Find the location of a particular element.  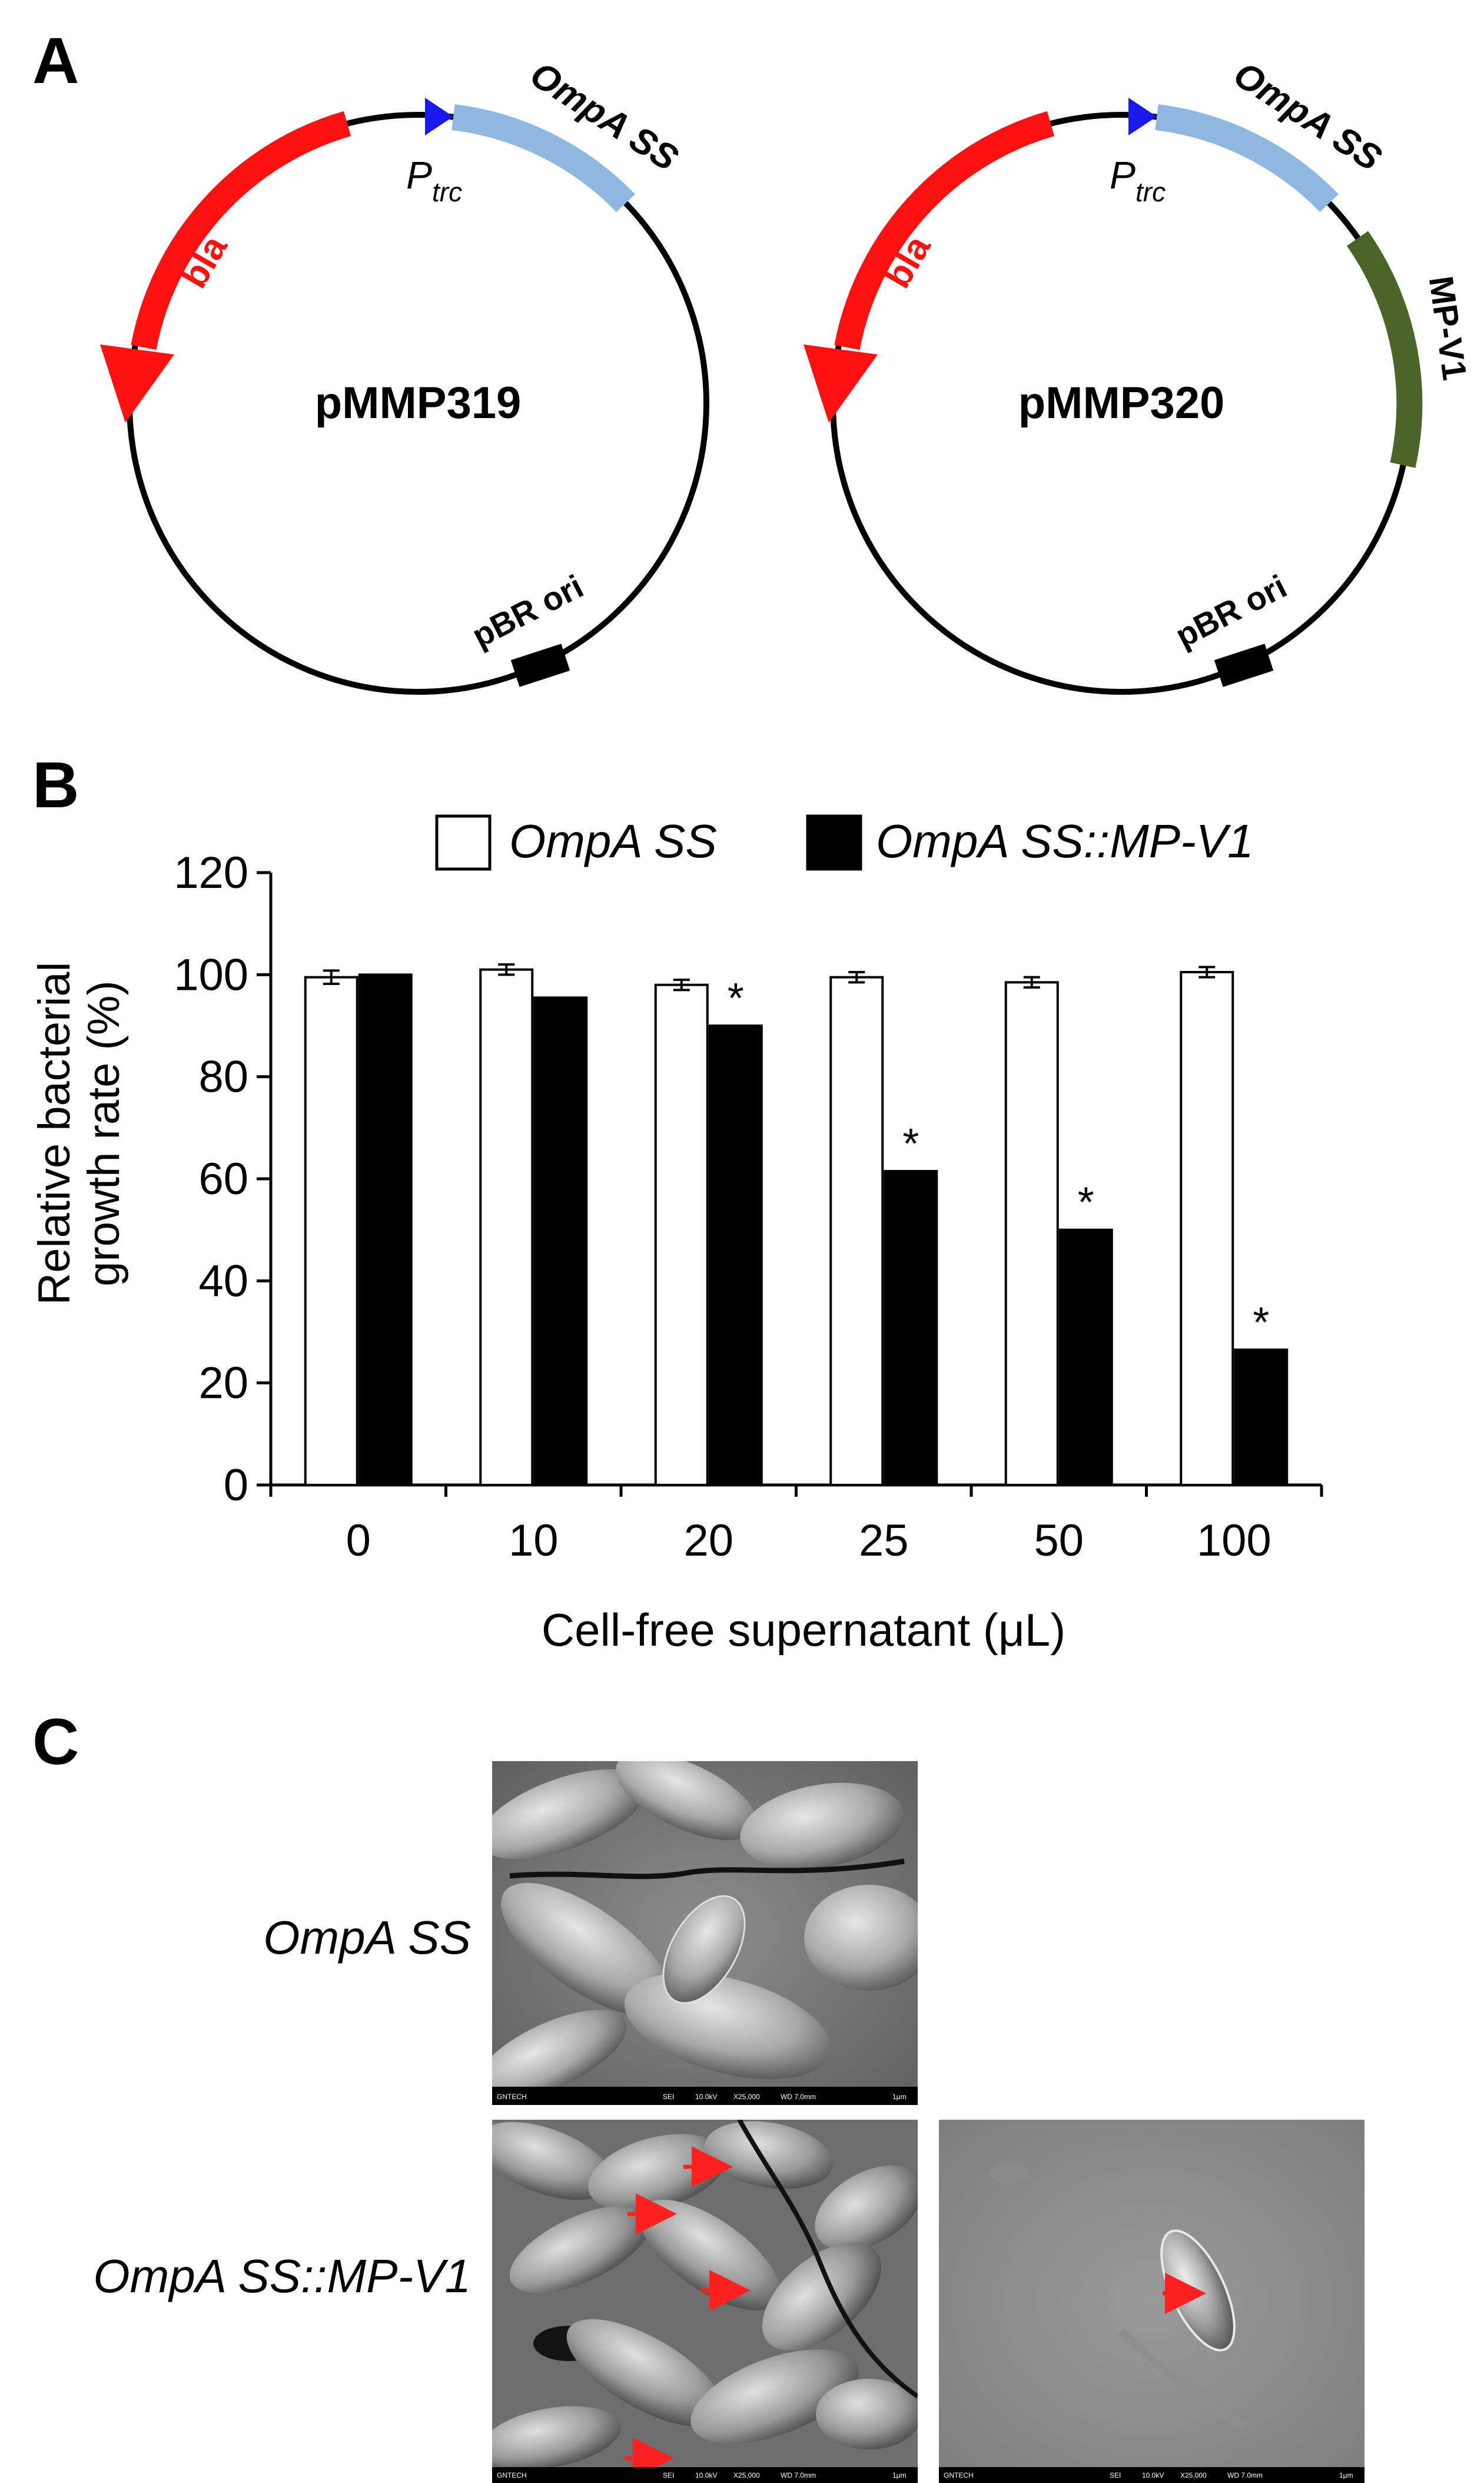

sem-image-ompa-ss-mp-v1-left: GNTECH SEI 10.0kV X25,000 WD 7.0mm 1μm is located at coordinates (705, 2301).